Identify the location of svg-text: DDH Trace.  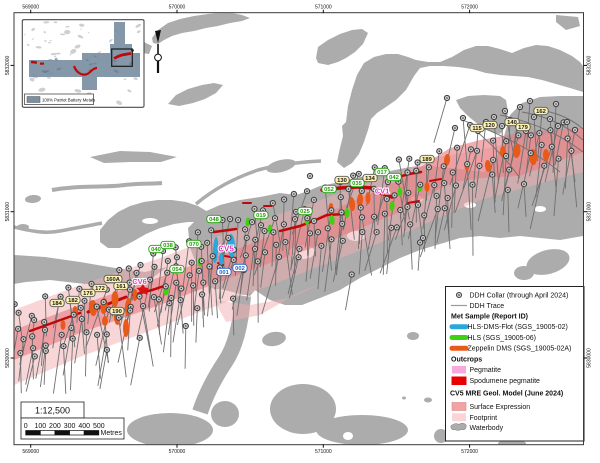
(487, 306).